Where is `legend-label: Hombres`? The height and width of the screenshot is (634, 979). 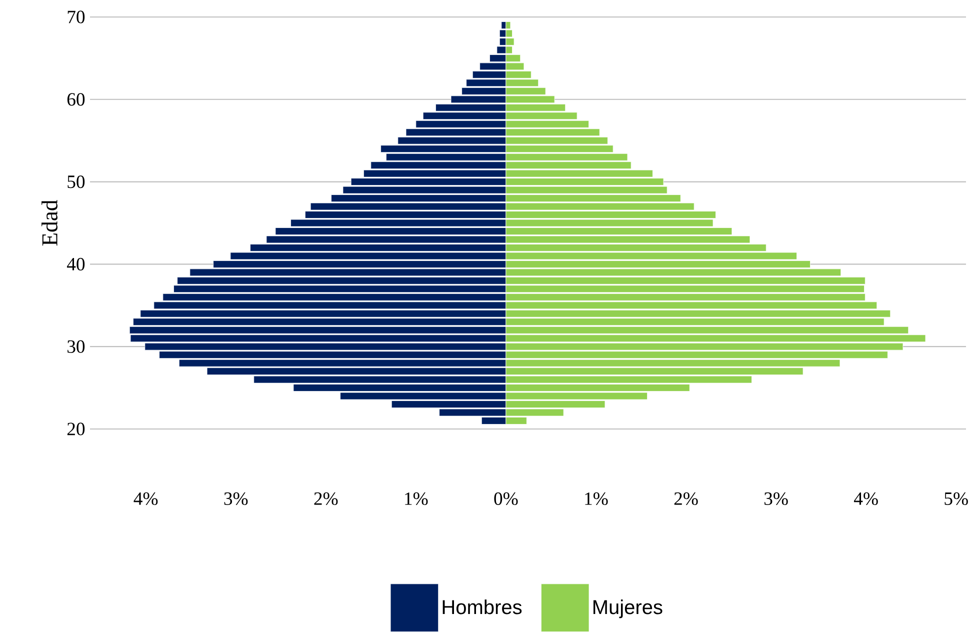
legend-label: Hombres is located at coordinates (482, 607).